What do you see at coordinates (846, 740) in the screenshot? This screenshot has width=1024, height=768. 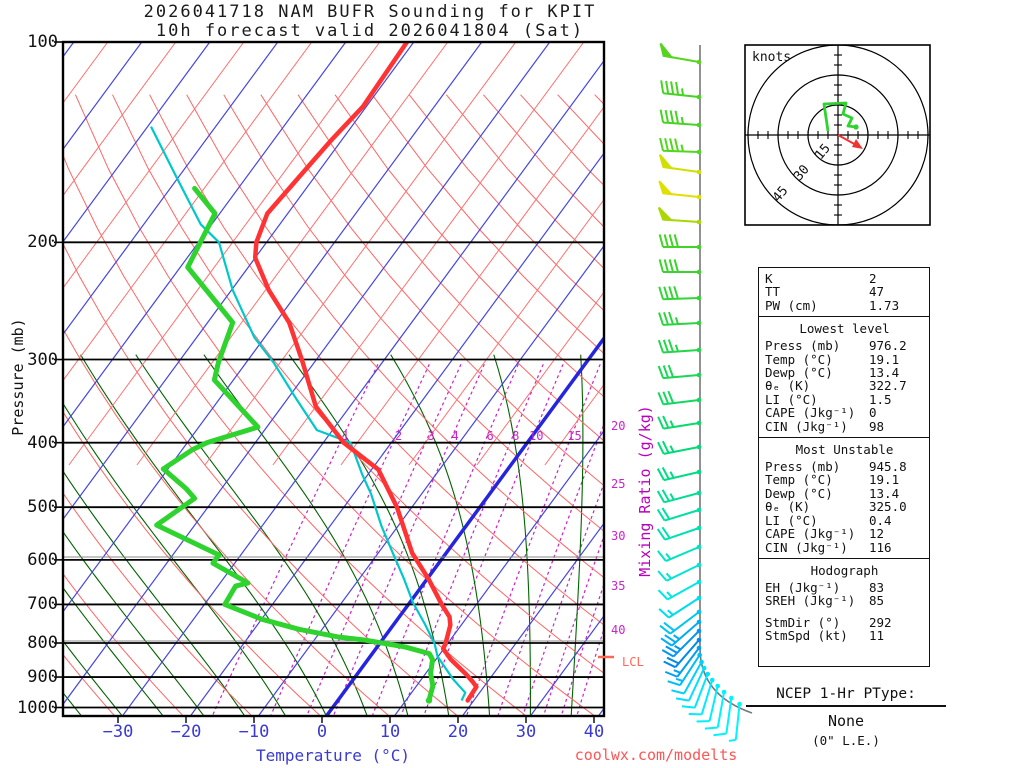 I see `ptype-detail: (0" L.E.)` at bounding box center [846, 740].